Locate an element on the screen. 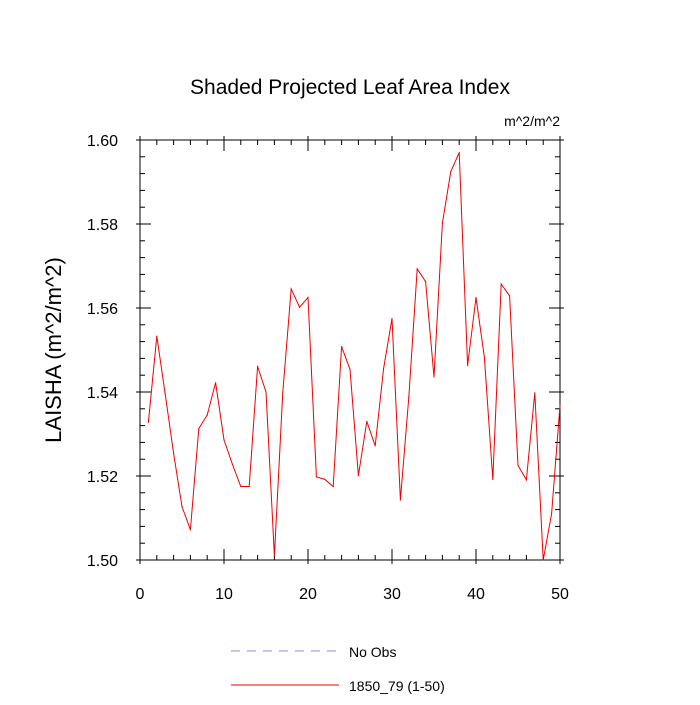  y-tick-label: 1.60 is located at coordinates (102, 141).